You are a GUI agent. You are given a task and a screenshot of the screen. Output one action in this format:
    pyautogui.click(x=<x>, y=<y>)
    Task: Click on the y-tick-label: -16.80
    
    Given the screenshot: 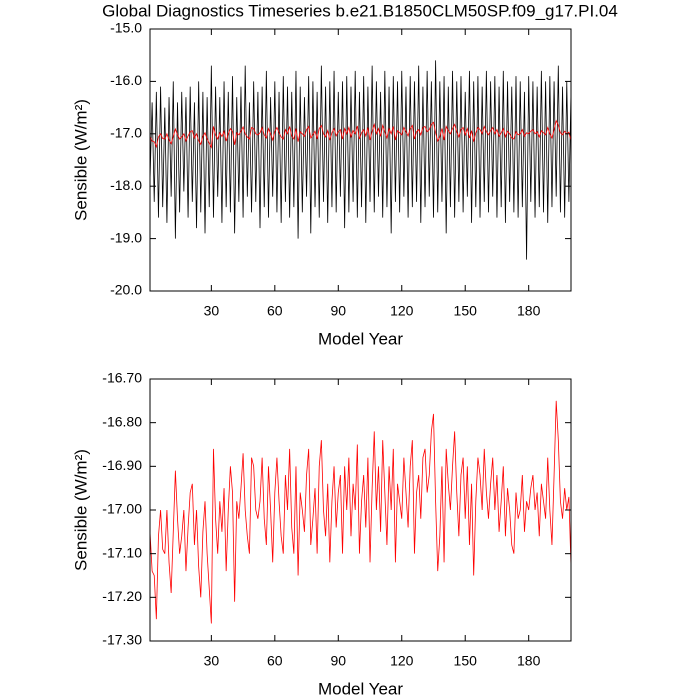 What is the action you would take?
    pyautogui.click(x=122, y=421)
    